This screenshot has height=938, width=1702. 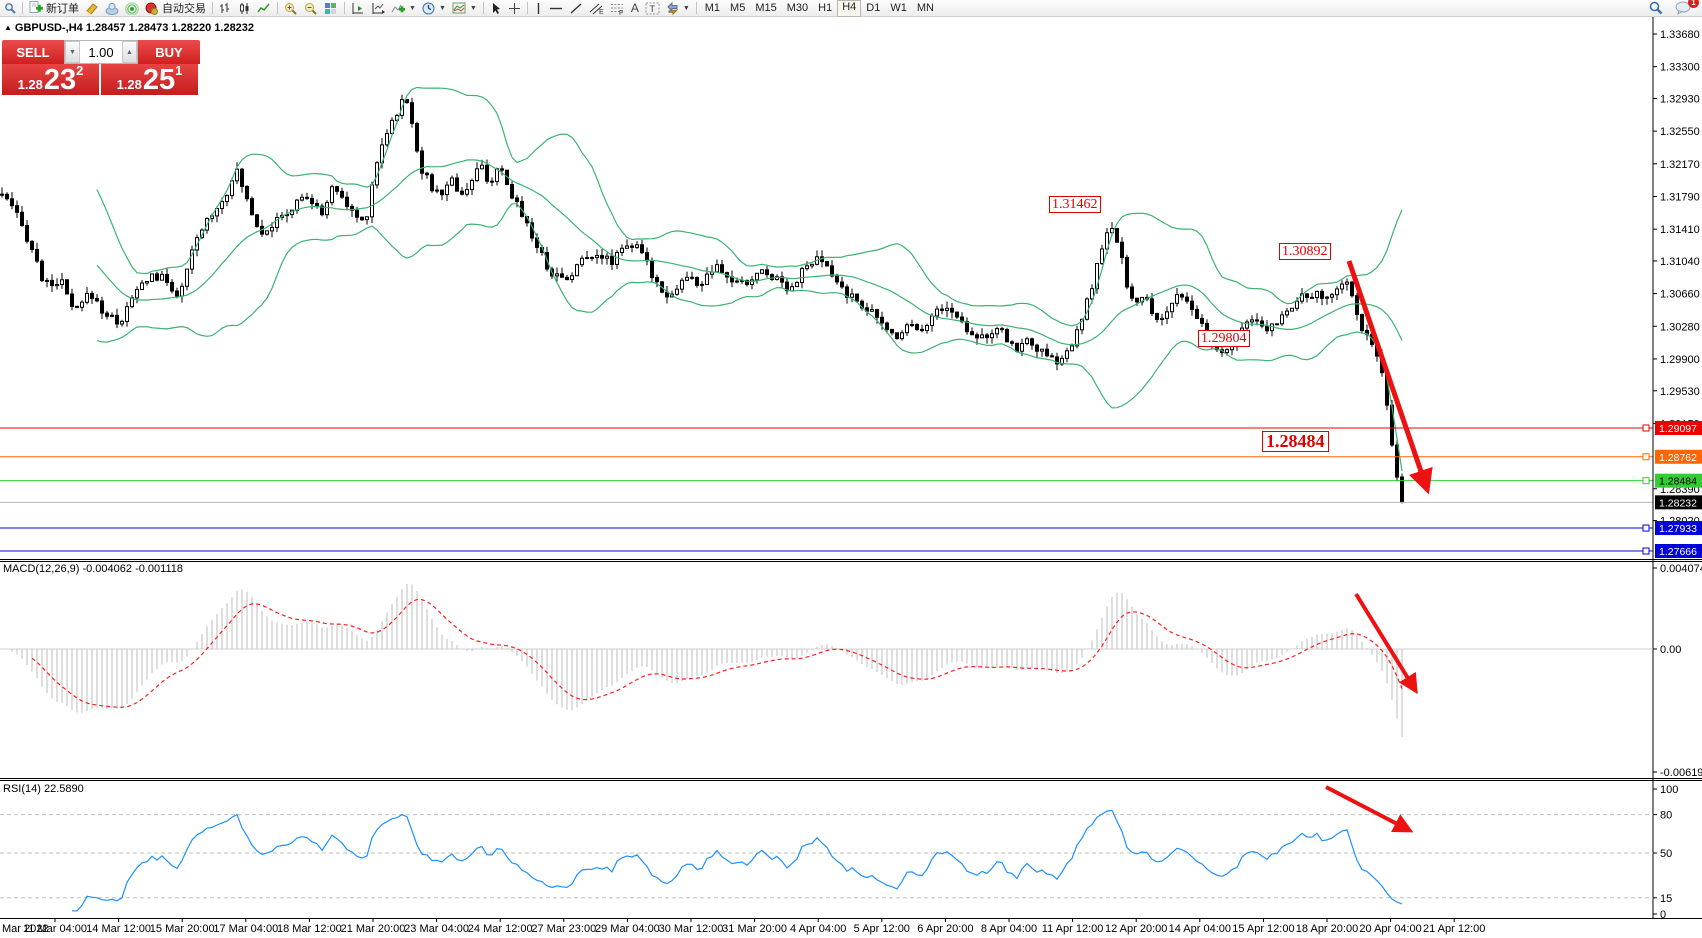 I want to click on timeframe-mn: MN, so click(x=925, y=7).